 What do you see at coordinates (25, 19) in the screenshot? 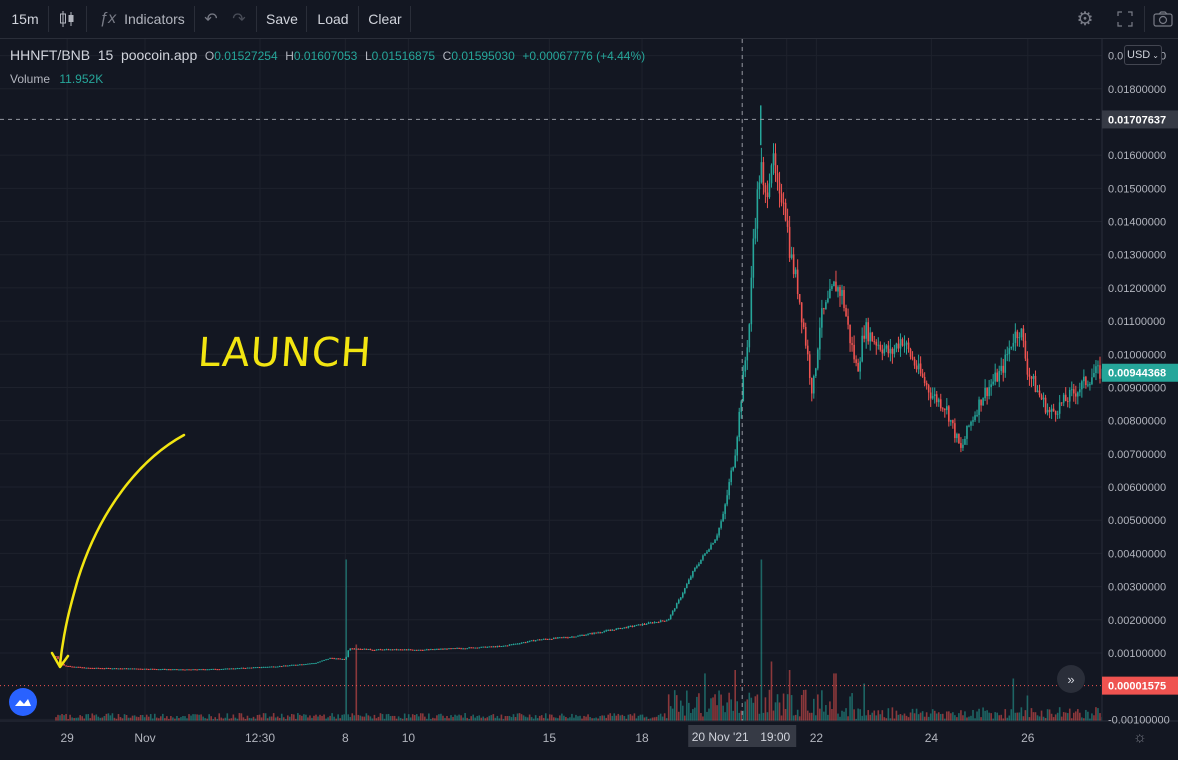
I see `interval-button: 15m` at bounding box center [25, 19].